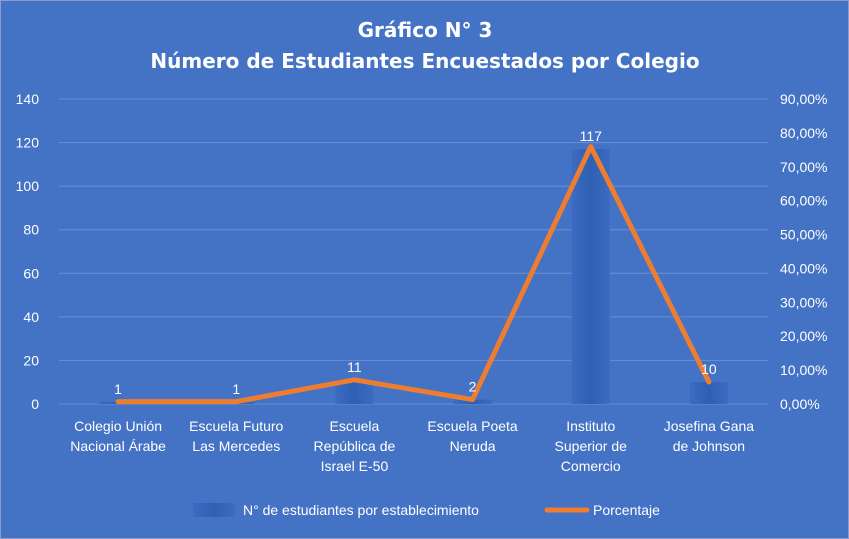 This screenshot has width=849, height=539. Describe the element at coordinates (590, 426) in the screenshot. I see `category-label-line: Instituto` at that location.